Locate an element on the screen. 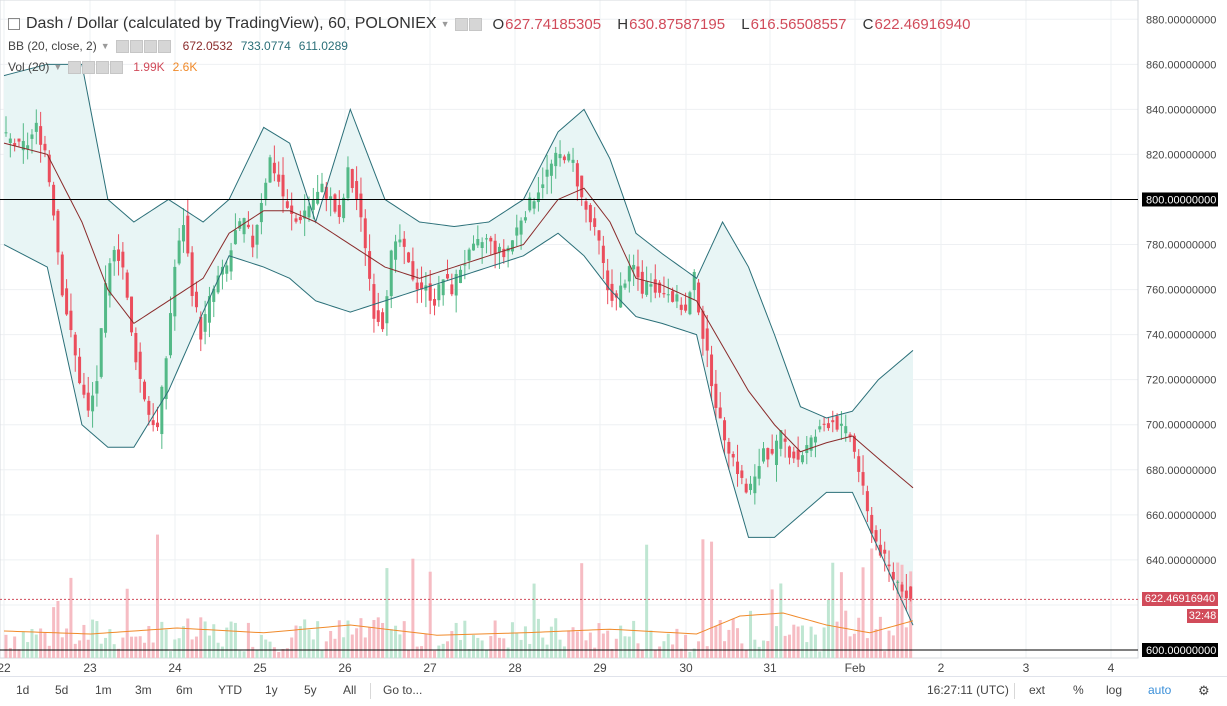  range-all-button: All is located at coordinates (350, 690).